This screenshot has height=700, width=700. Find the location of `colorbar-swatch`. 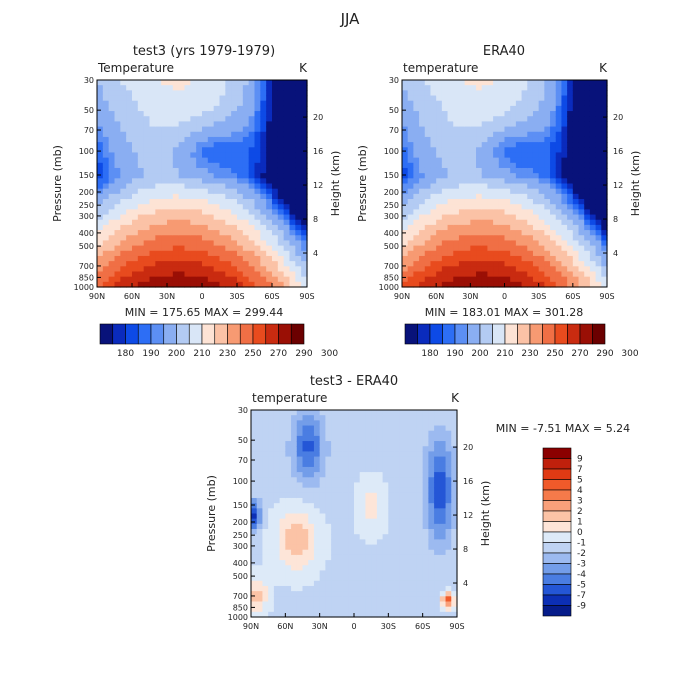

colorbar-swatch is located at coordinates (221, 334).